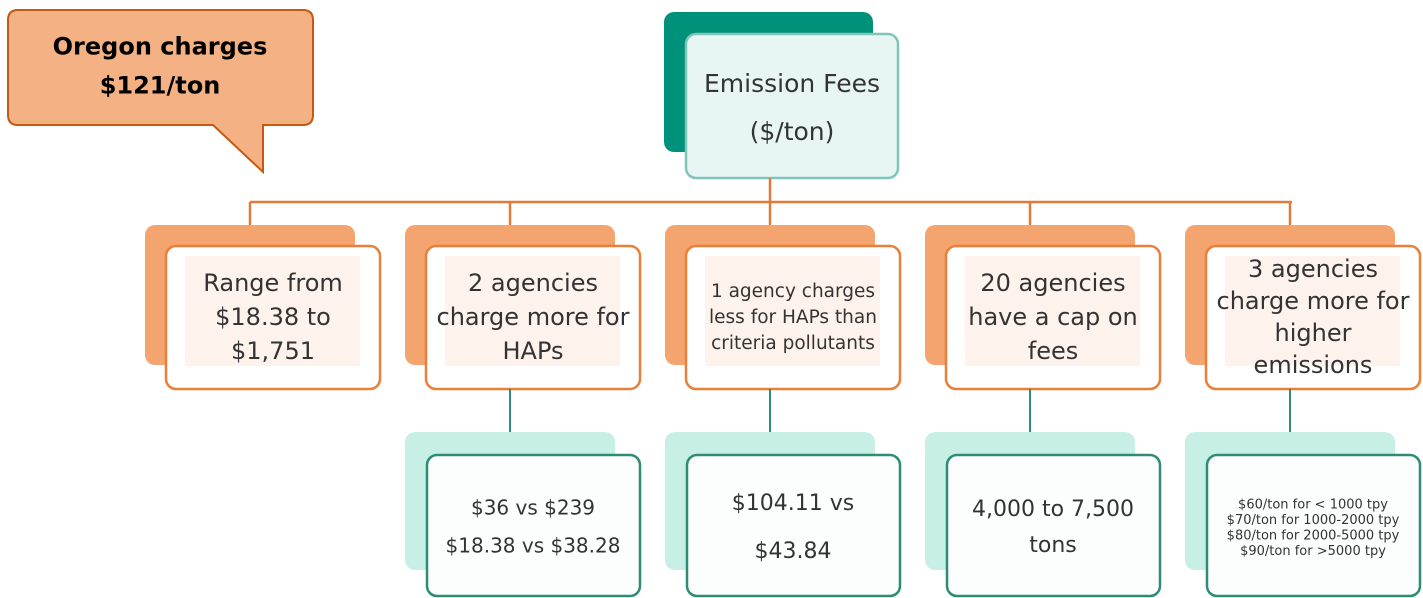  What do you see at coordinates (792, 83) in the screenshot?
I see `root-text: Emission Fees` at bounding box center [792, 83].